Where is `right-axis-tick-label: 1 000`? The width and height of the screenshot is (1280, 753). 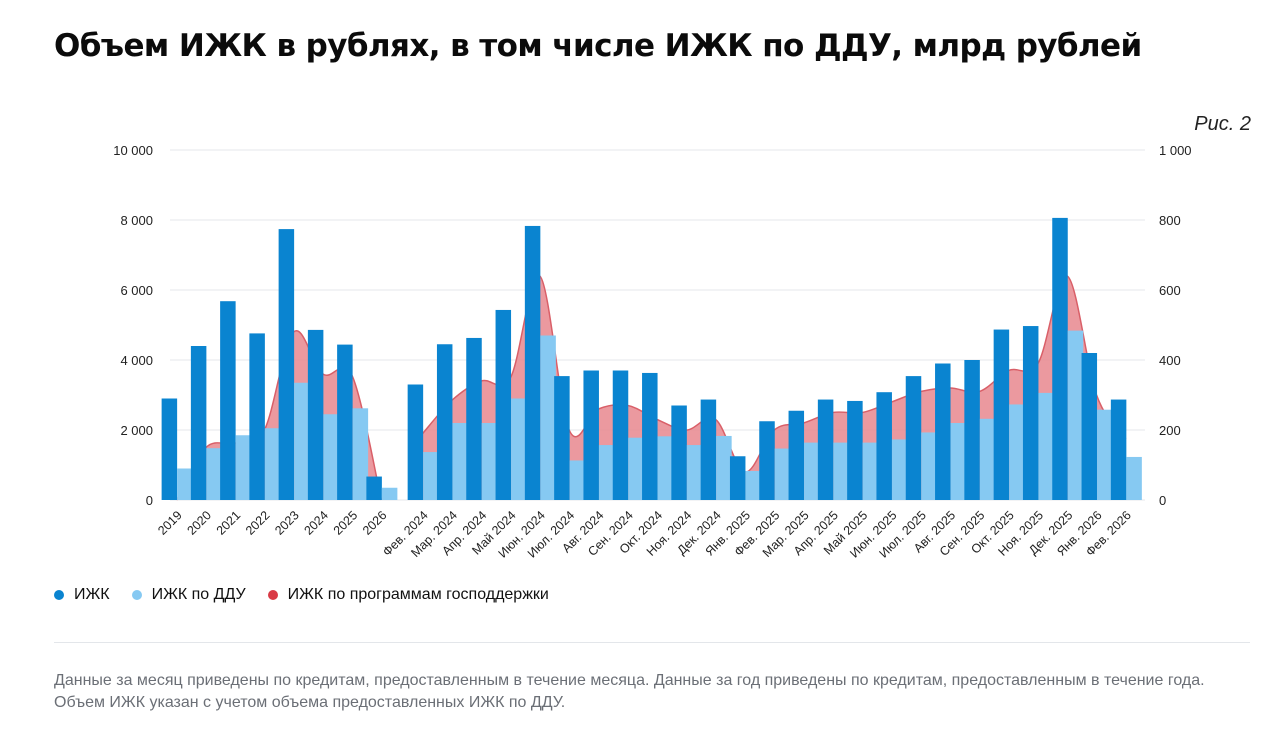 right-axis-tick-label: 1 000 is located at coordinates (1175, 150).